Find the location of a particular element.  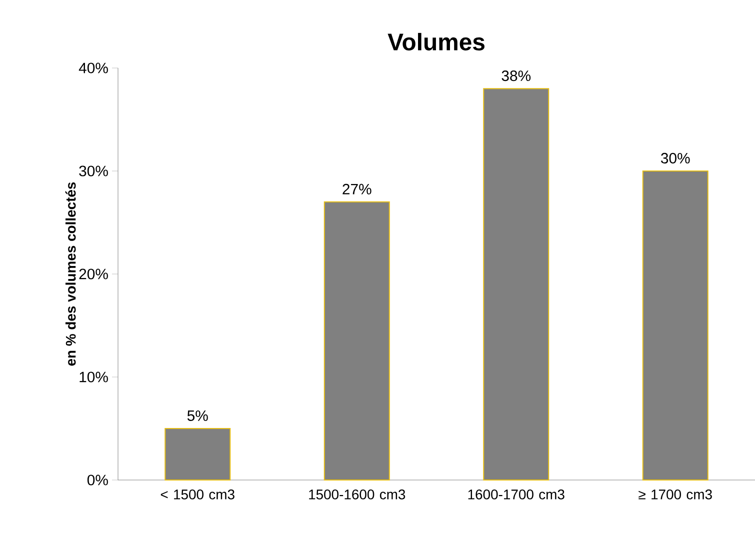

data-label: 38% is located at coordinates (516, 76).